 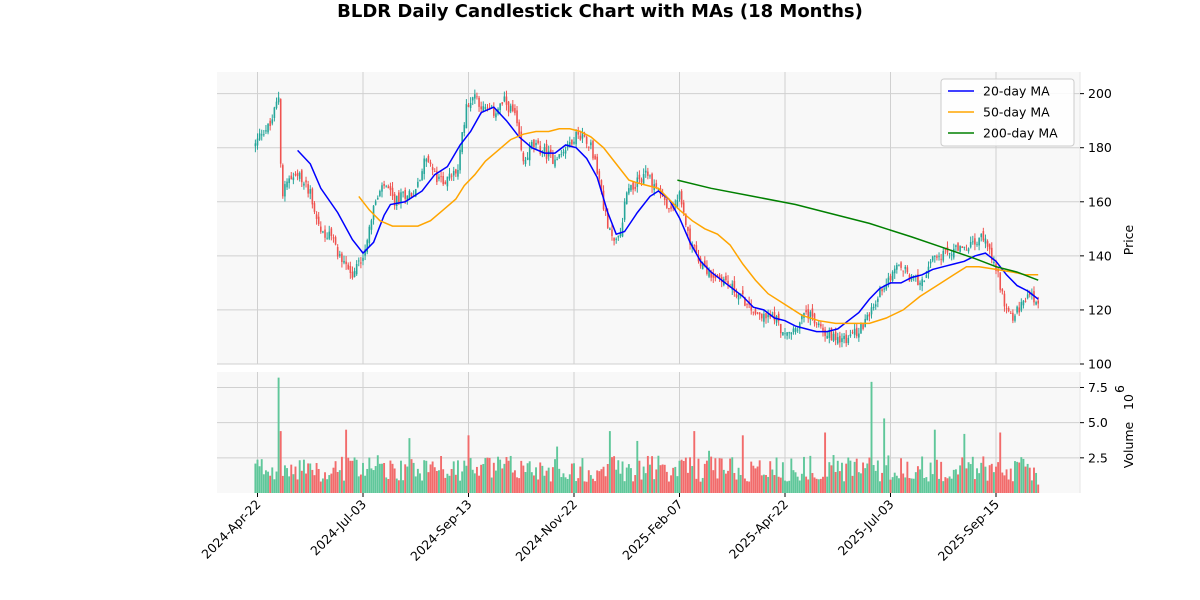 What do you see at coordinates (858, 230) in the screenshot?
I see `ma-line-200-day-ma` at bounding box center [858, 230].